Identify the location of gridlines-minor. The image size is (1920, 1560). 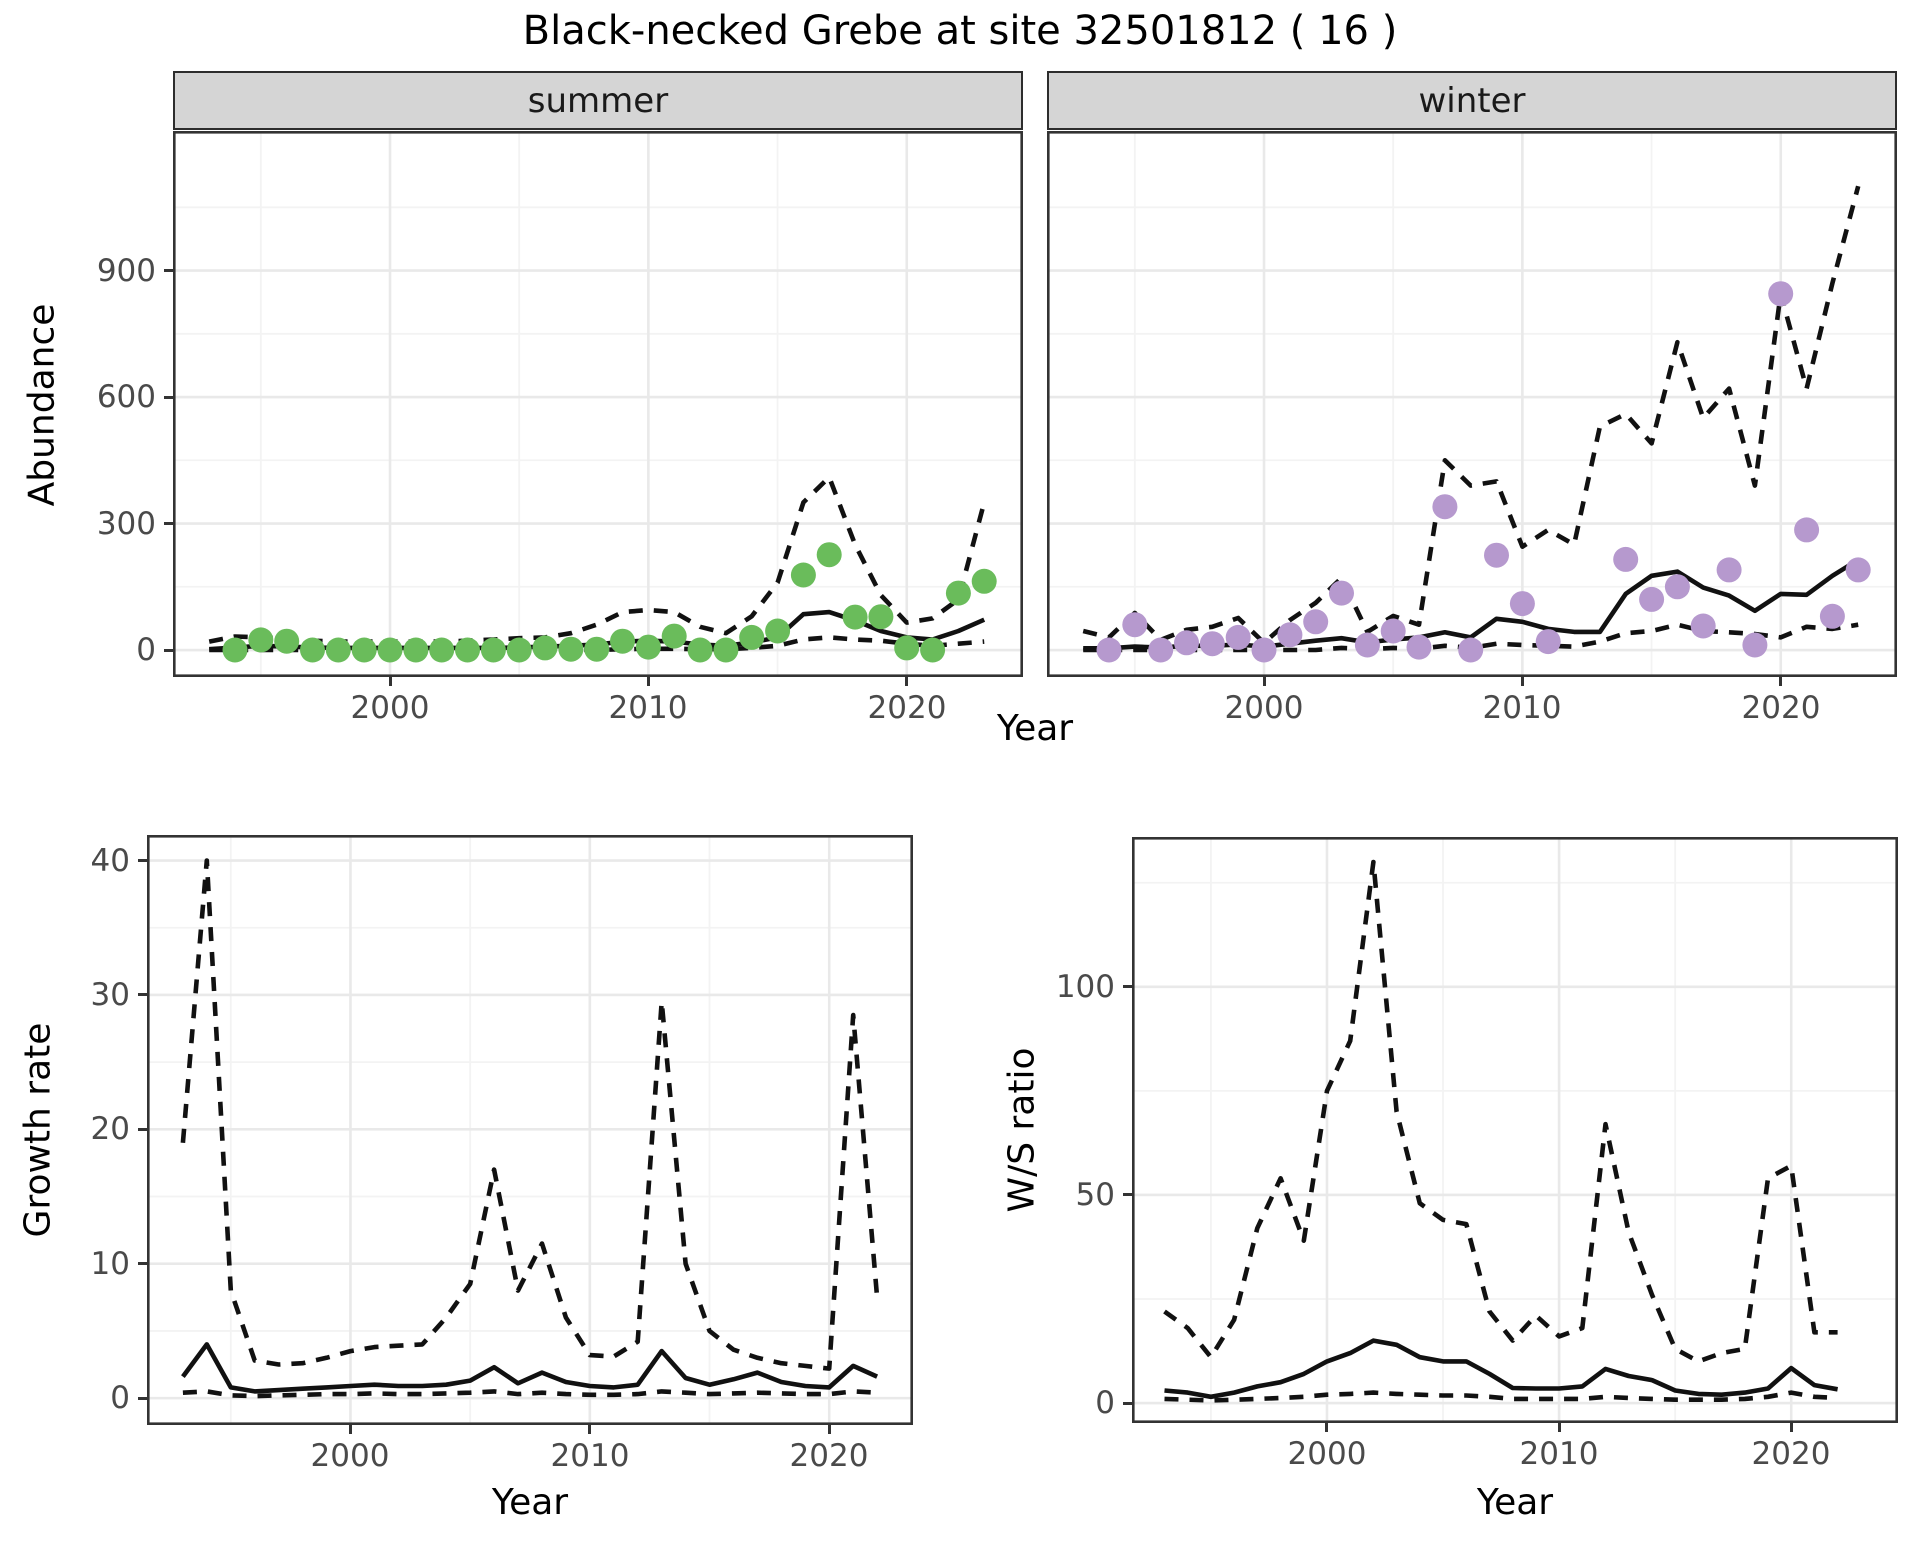
(1515, 1130).